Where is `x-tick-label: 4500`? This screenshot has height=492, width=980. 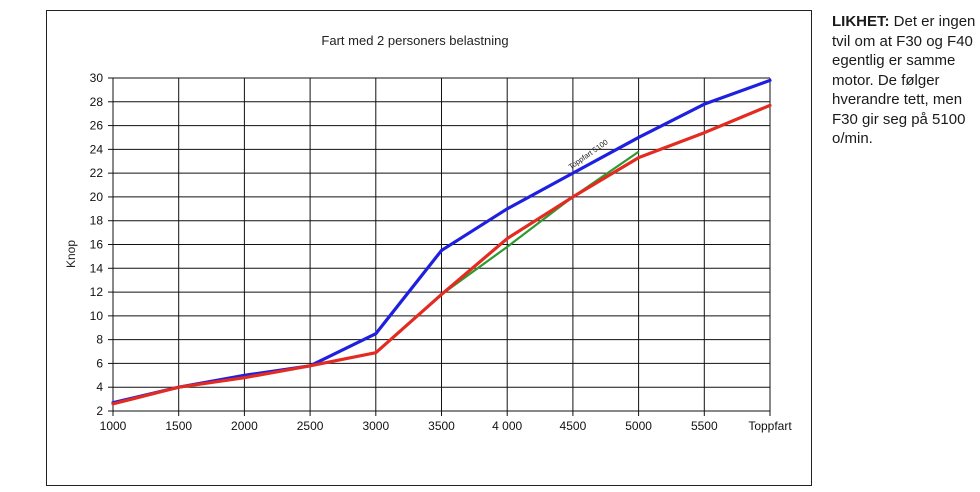
x-tick-label: 4500 is located at coordinates (573, 426).